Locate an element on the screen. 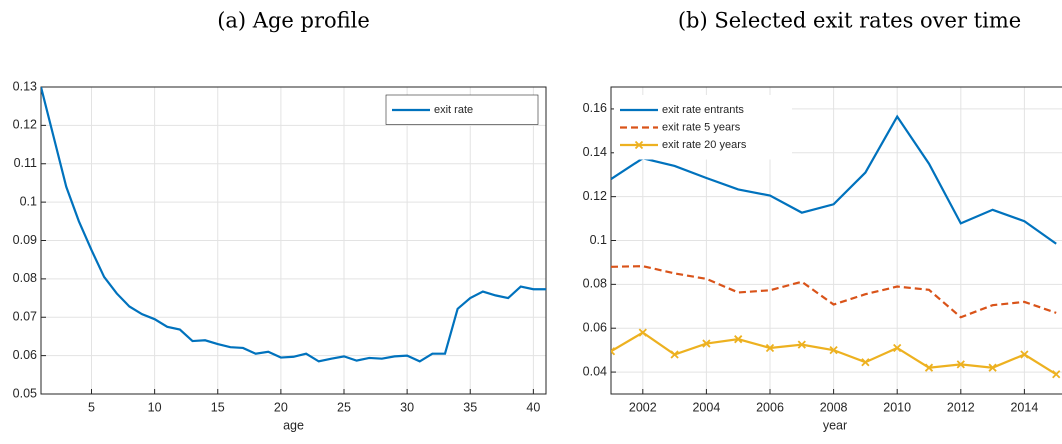 This screenshot has width=1062, height=444. legend-label: exit rate is located at coordinates (453, 110).